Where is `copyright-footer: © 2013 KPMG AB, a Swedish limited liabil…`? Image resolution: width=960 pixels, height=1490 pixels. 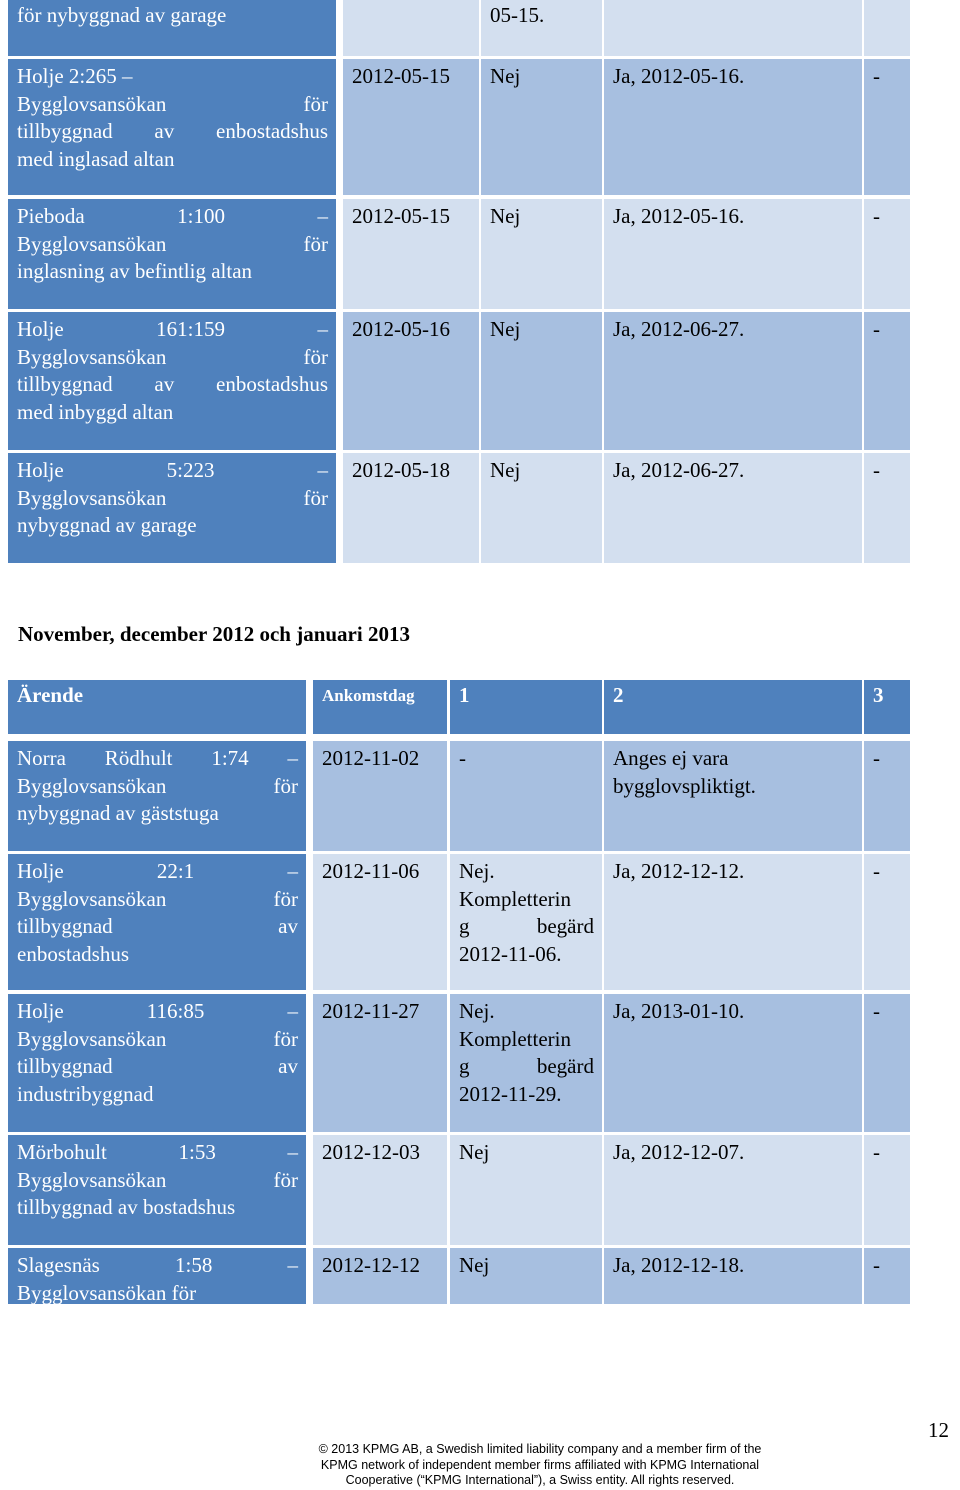 copyright-footer: © 2013 KPMG AB, a Swedish limited liabil… is located at coordinates (540, 1464).